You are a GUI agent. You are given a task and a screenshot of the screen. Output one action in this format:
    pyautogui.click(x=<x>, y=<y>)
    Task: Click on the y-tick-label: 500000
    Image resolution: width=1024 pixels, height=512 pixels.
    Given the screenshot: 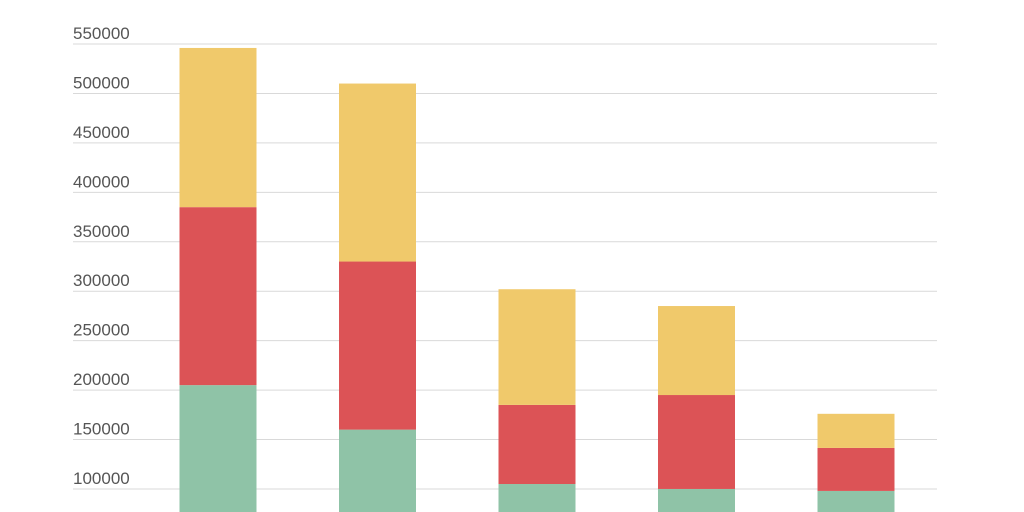 What is the action you would take?
    pyautogui.click(x=101, y=82)
    